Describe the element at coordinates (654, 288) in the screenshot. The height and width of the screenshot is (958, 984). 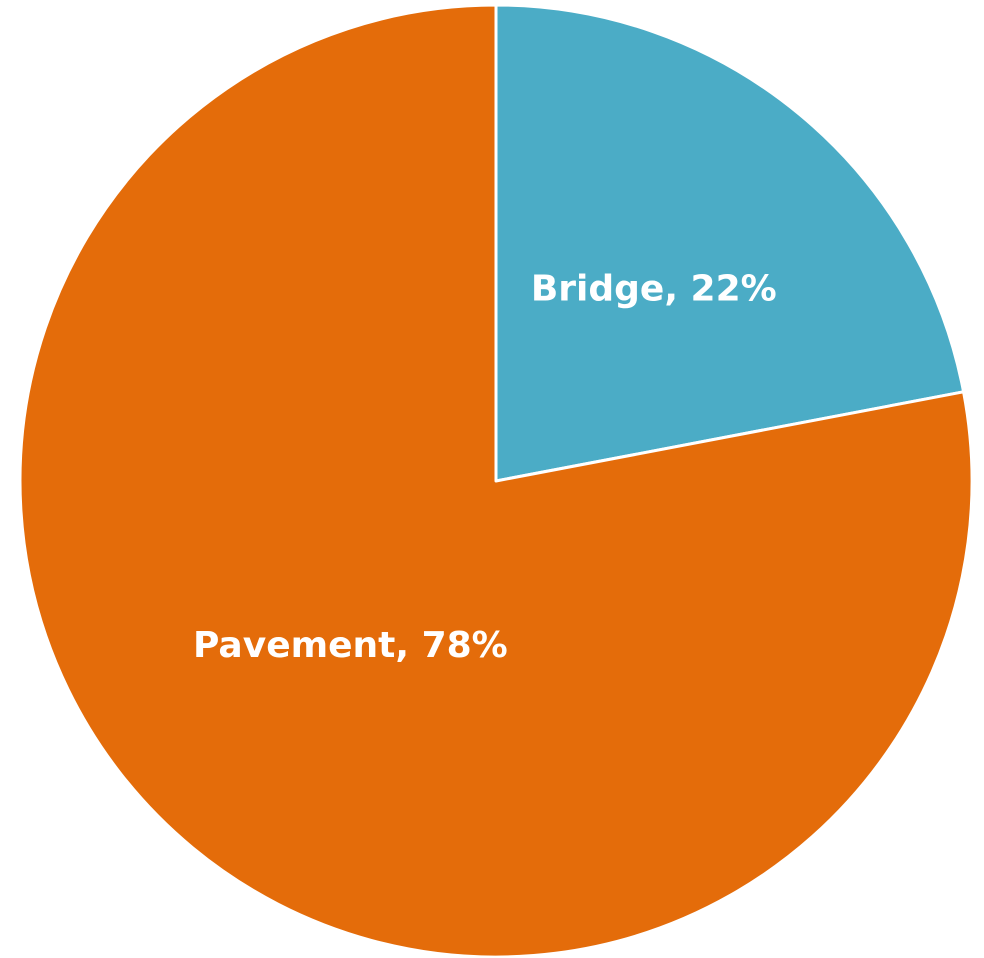
I see `data-label-bridge: Bridge, 22%` at that location.